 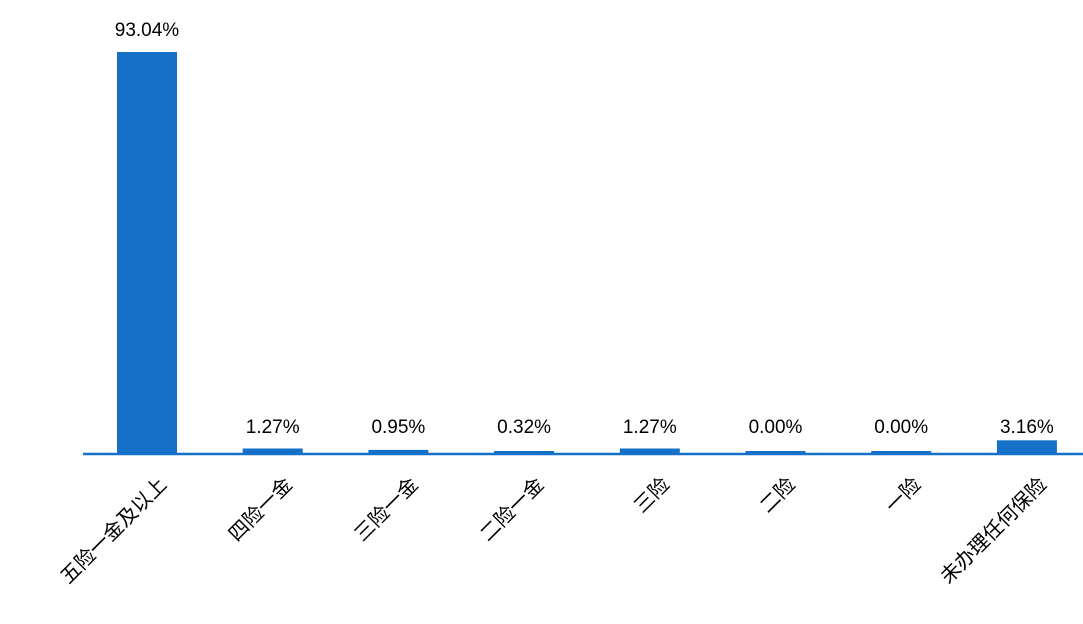 What do you see at coordinates (398, 427) in the screenshot?
I see `value-label-2: 0.95%` at bounding box center [398, 427].